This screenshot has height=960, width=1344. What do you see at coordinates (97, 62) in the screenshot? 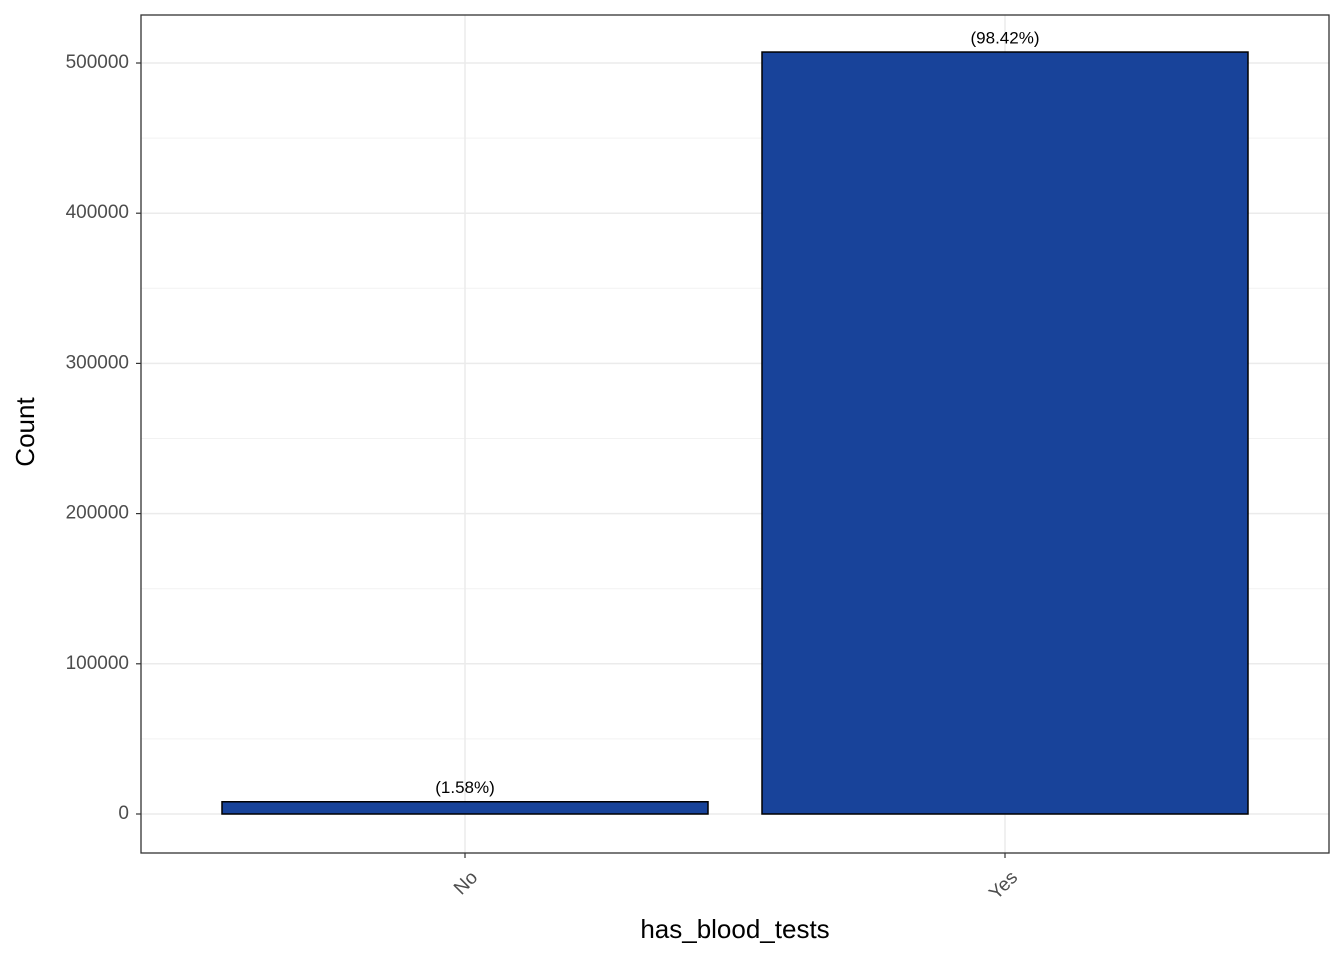
I see `y-tick-label: 500000` at bounding box center [97, 62].